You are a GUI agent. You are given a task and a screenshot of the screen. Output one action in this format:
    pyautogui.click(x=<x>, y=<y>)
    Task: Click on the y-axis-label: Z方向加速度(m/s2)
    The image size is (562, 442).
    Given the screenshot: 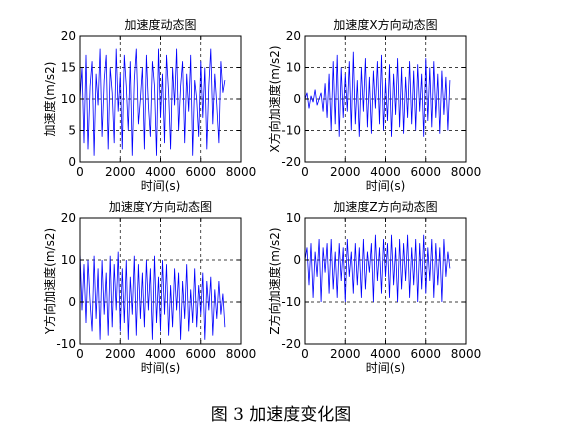 What is the action you would take?
    pyautogui.click(x=274, y=280)
    